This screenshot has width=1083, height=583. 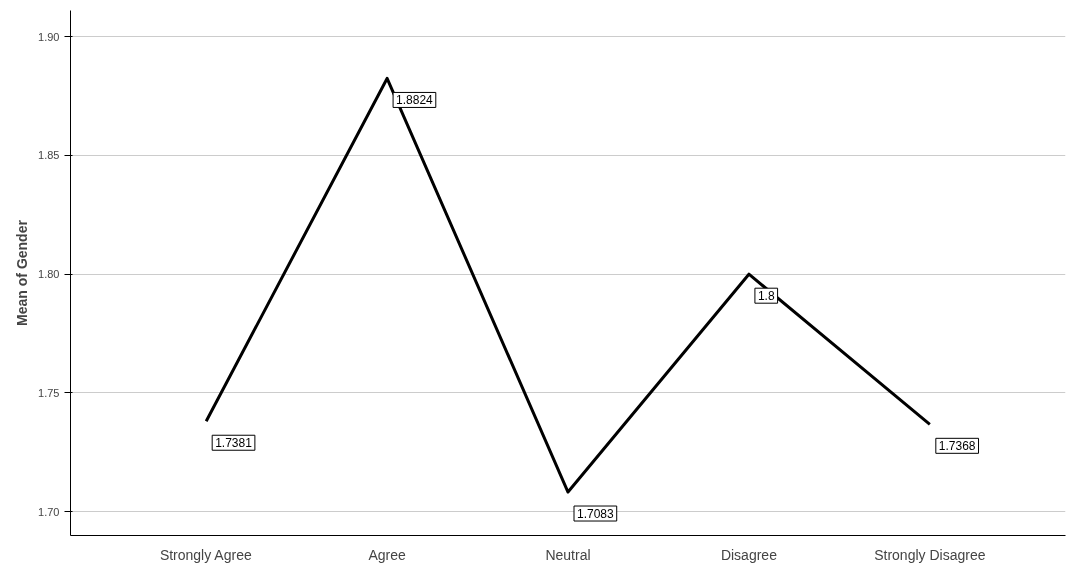 What do you see at coordinates (49, 36) in the screenshot?
I see `y-tick-label: 1.90` at bounding box center [49, 36].